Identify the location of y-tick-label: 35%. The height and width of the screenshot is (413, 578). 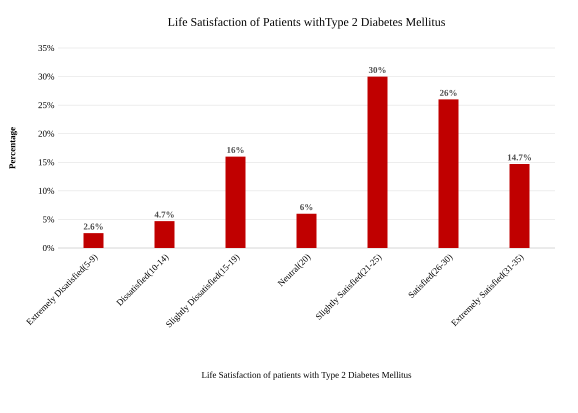
(46, 48).